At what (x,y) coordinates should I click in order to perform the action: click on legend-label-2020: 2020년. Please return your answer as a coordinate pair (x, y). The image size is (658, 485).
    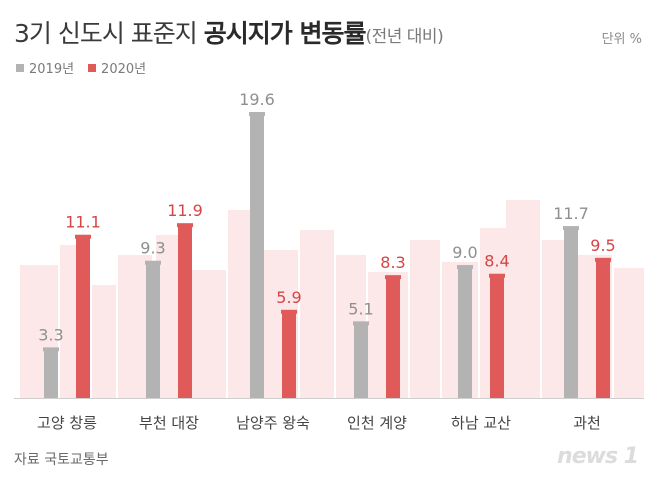
    Looking at the image, I should click on (124, 69).